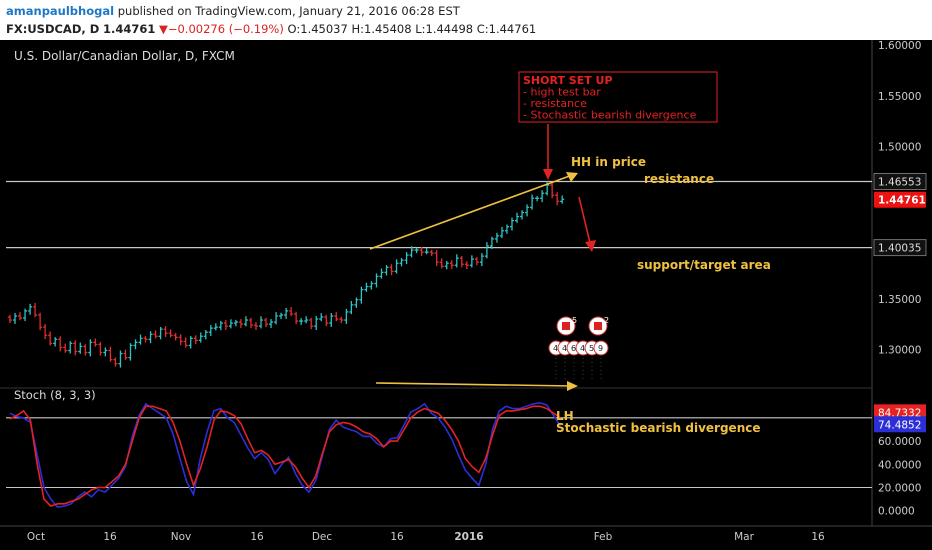 Image resolution: width=932 pixels, height=550 pixels. I want to click on time-tick-label: Nov, so click(181, 537).